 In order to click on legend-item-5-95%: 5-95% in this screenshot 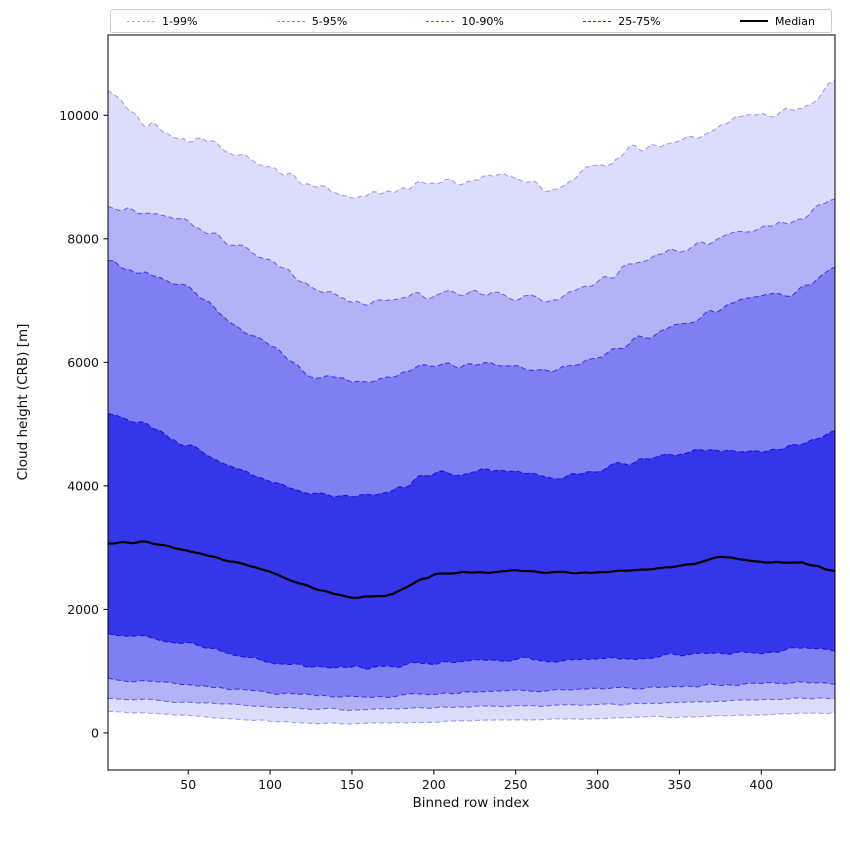, I will do `click(312, 21)`.